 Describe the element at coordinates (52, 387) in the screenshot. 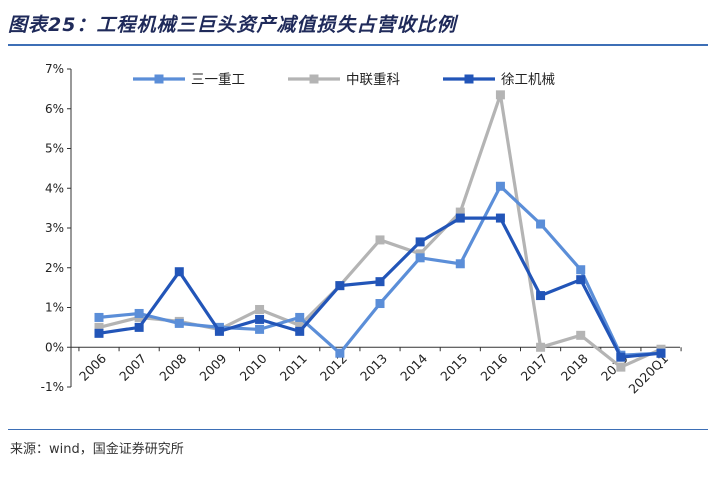

I see `y-tick-label: -1%` at that location.